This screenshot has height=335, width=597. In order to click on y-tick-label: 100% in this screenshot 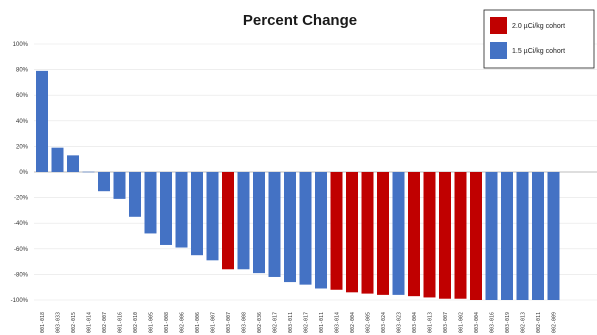, I will do `click(21, 45)`.